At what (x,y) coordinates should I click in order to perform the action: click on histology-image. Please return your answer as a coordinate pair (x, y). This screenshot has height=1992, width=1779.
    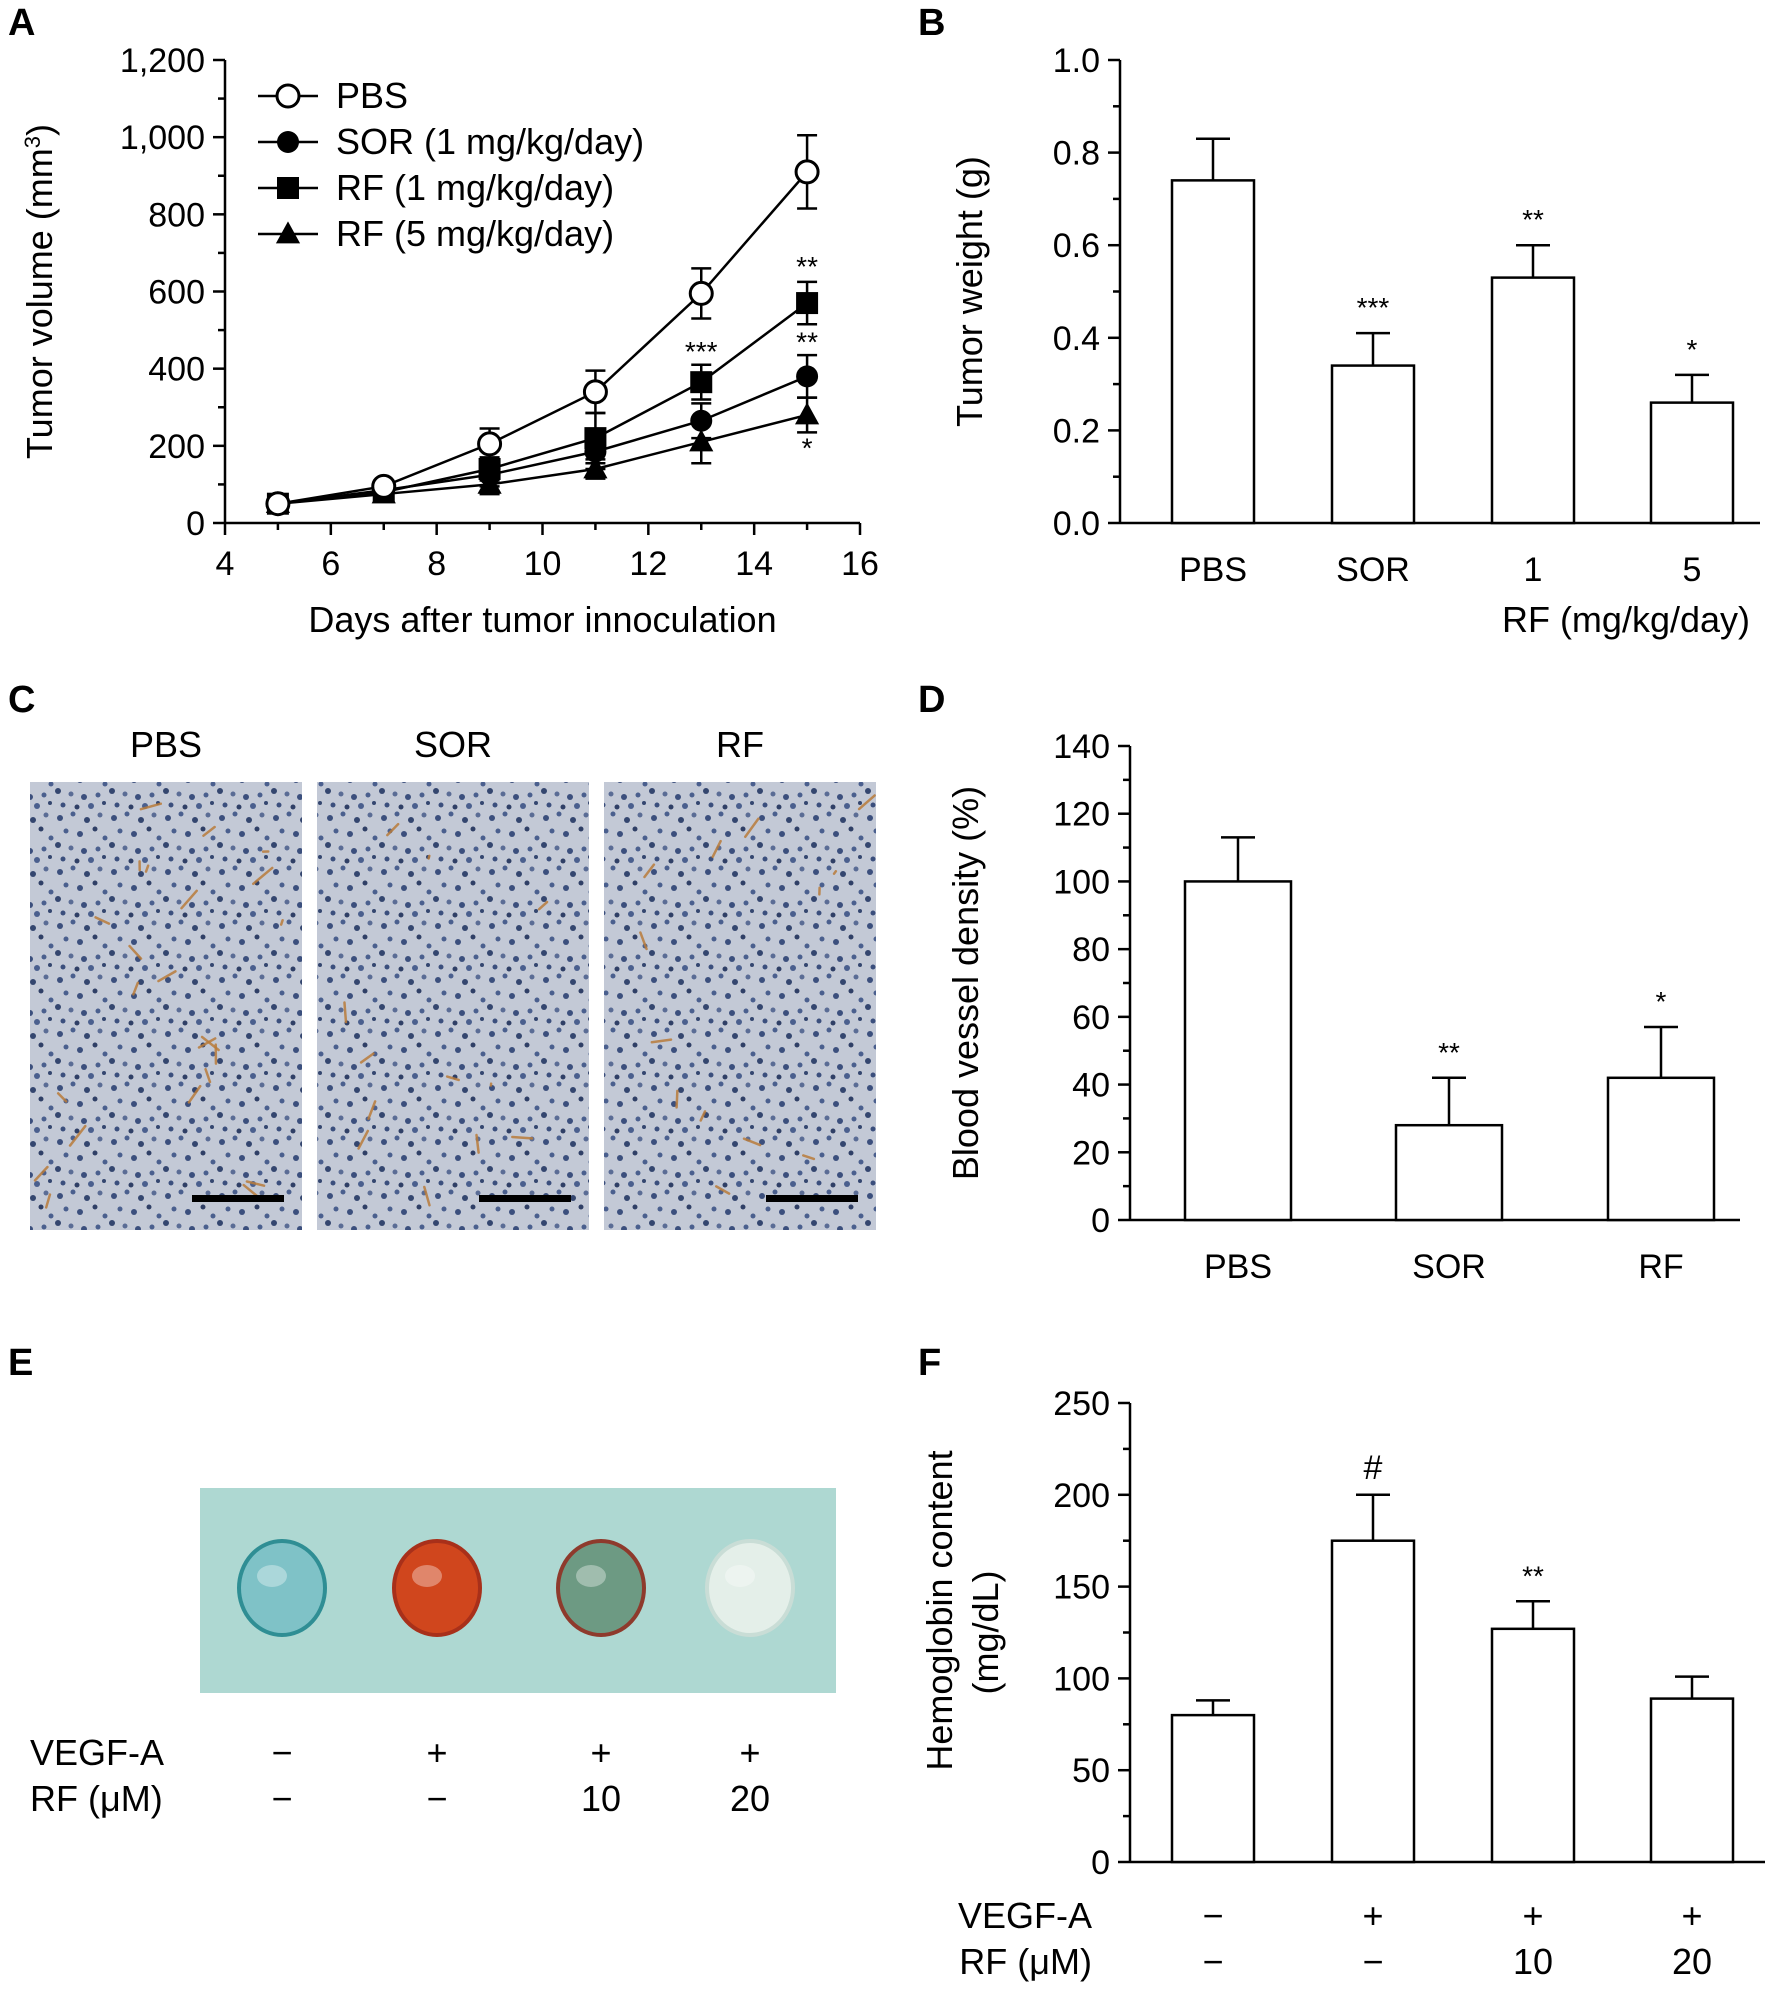
    Looking at the image, I should click on (453, 1006).